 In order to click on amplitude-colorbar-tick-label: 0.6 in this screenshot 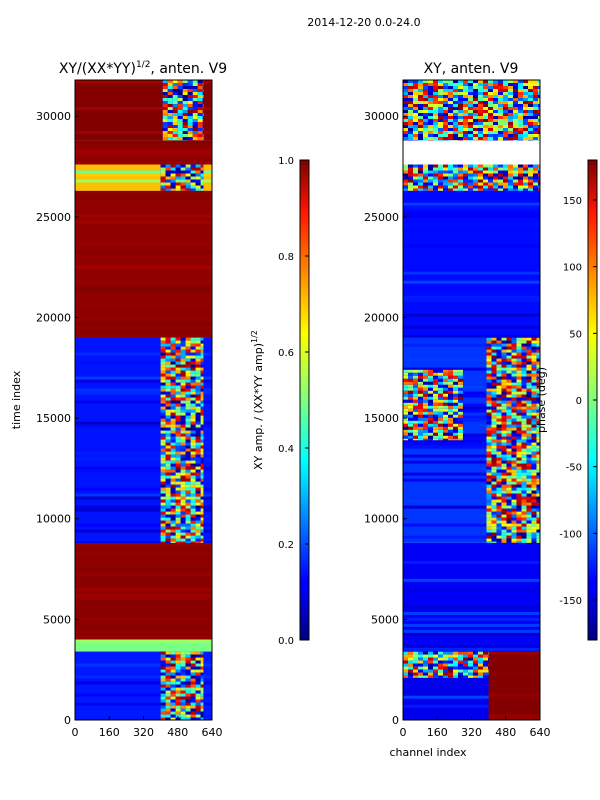, I will do `click(286, 353)`.